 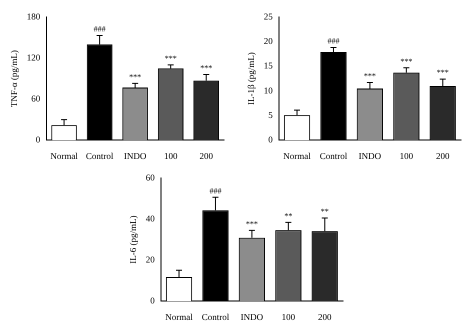 What do you see at coordinates (133, 239) in the screenshot?
I see `y-axis-title: IL-6 (pg/mL)` at bounding box center [133, 239].